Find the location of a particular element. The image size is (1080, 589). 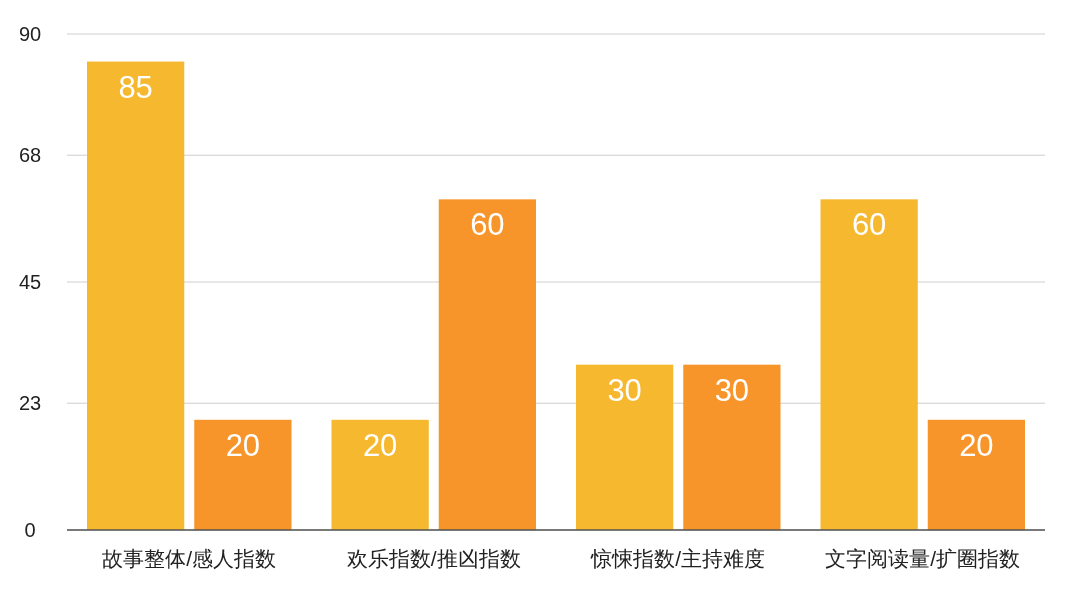

x-tick-label: 惊悚指数/主持难度 is located at coordinates (678, 558).